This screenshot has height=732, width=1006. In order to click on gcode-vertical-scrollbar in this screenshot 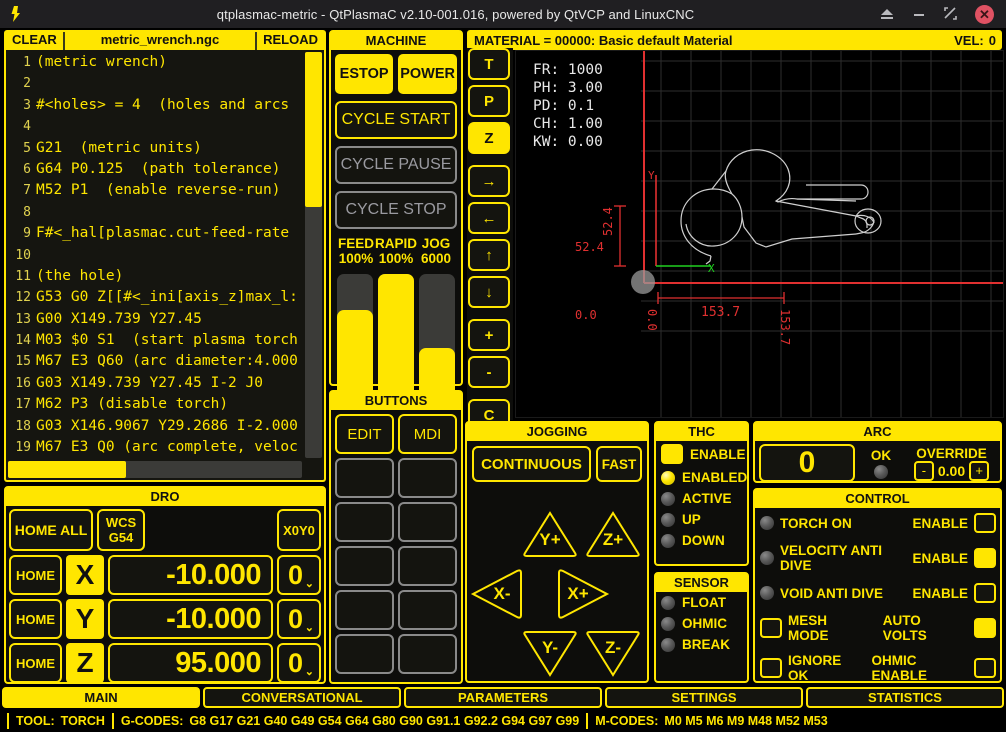, I will do `click(313, 255)`.